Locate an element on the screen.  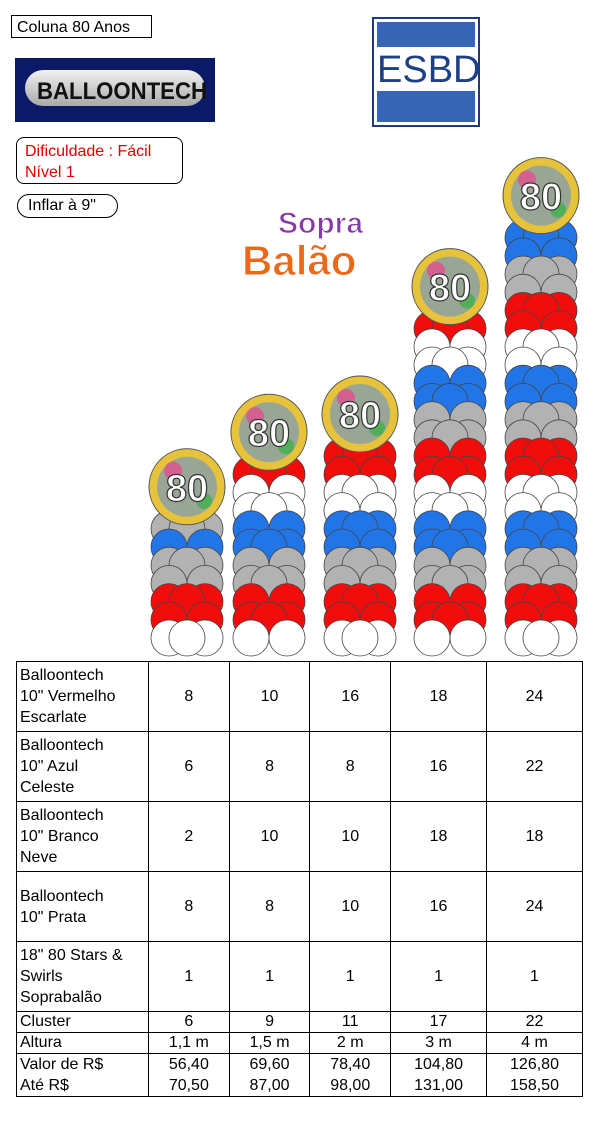
price-value: 78,40 98,00 is located at coordinates (350, 1075).